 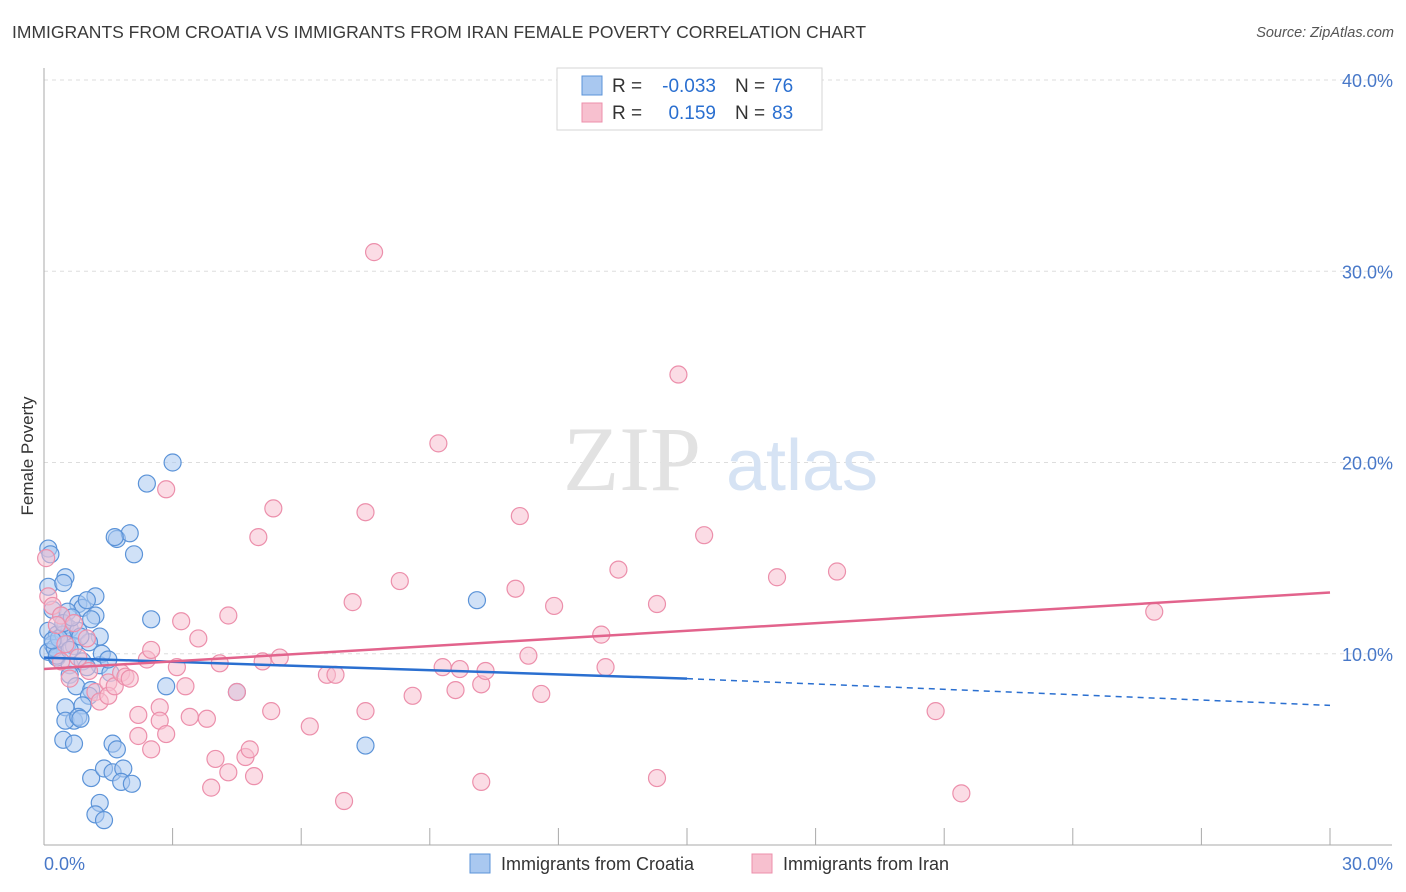 I want to click on stats-r-value-croatia: -0.033, so click(x=689, y=86).